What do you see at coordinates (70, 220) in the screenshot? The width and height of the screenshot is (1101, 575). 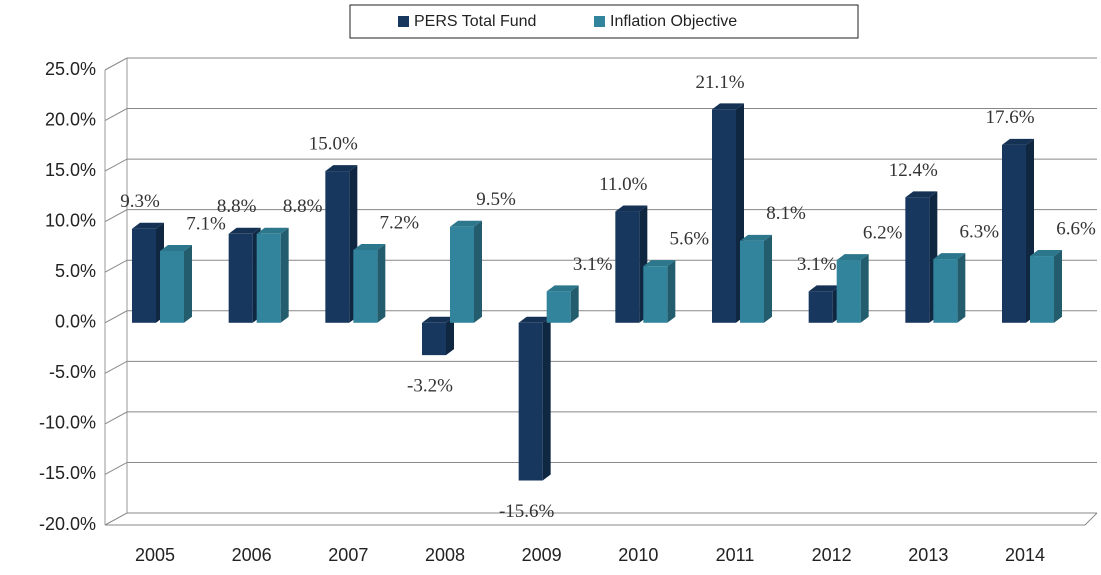 I see `y-tick-label: 10.0%` at bounding box center [70, 220].